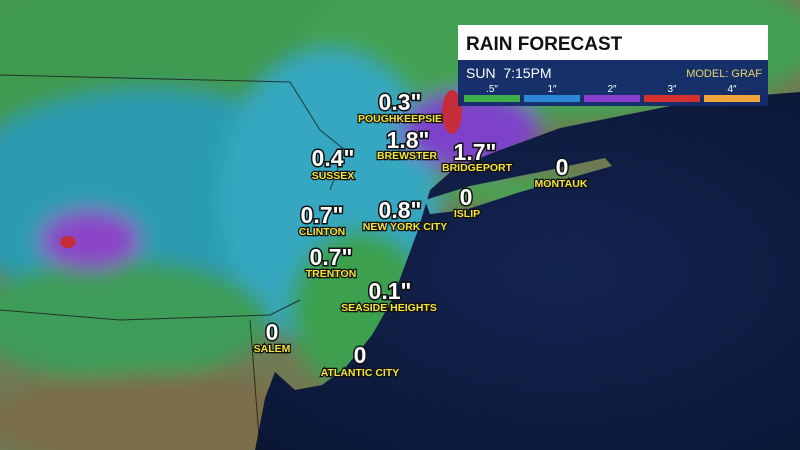 The image size is (800, 450). What do you see at coordinates (467, 214) in the screenshot?
I see `city-name: ISLIP` at bounding box center [467, 214].